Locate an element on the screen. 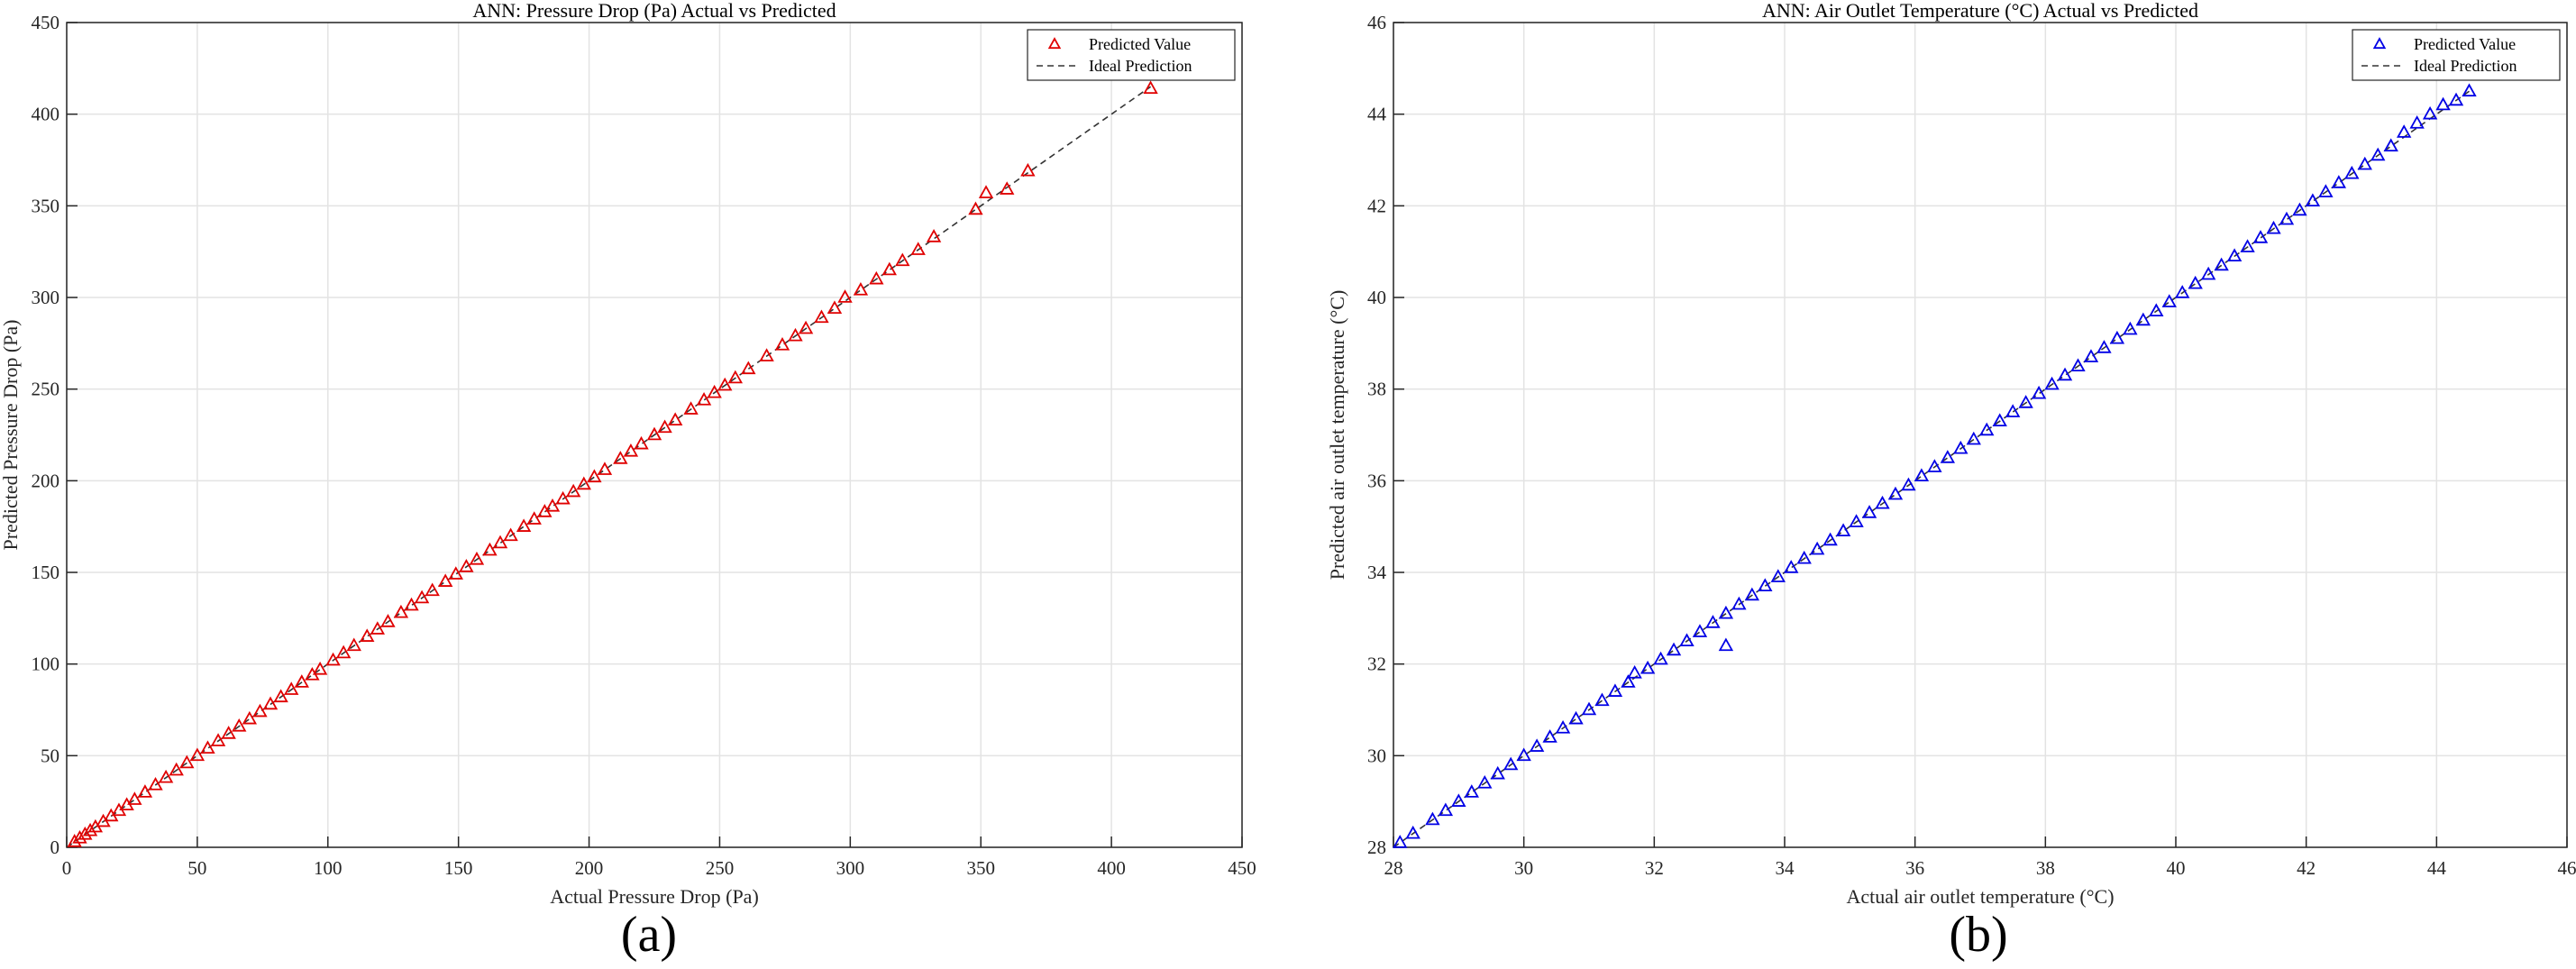  x-tick-label: 36 is located at coordinates (1915, 868).